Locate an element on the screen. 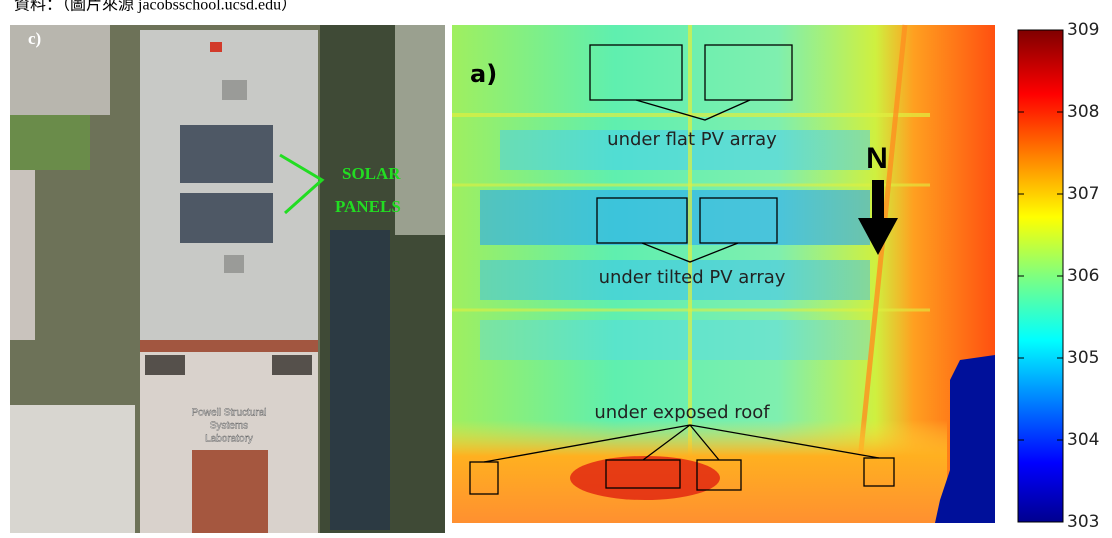  region-label: under exposed roof is located at coordinates (682, 412).